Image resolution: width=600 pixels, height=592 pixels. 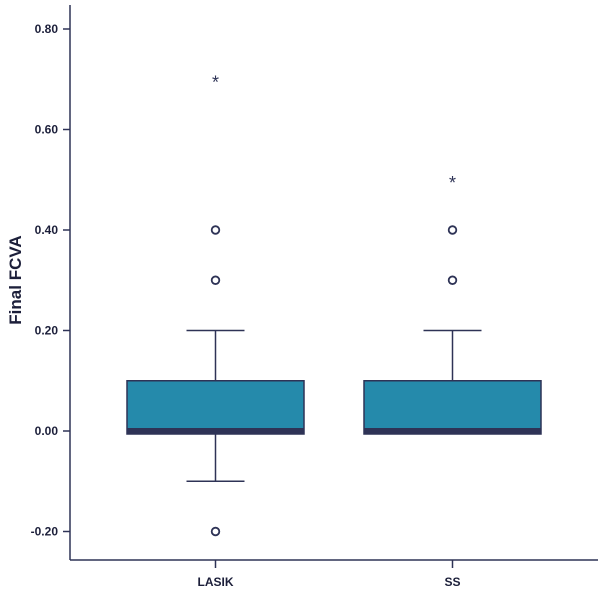 I want to click on y-tick-label: -0.20, so click(x=45, y=532).